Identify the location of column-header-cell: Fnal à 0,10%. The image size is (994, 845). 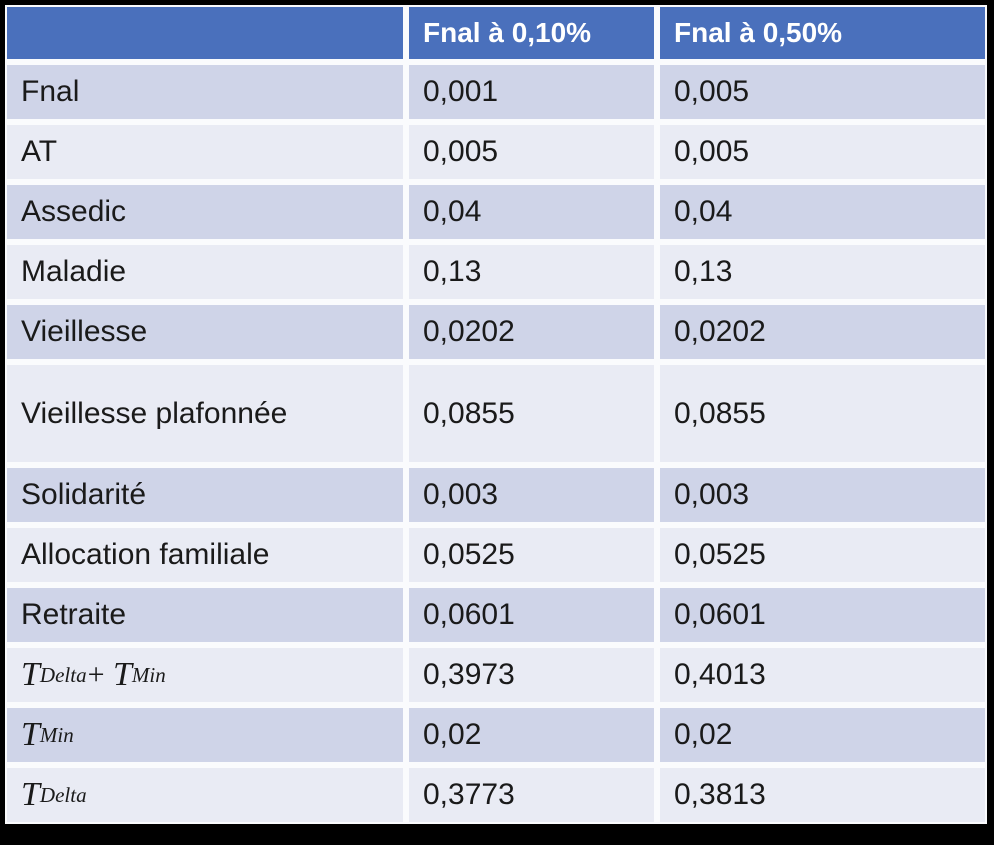
(531, 33).